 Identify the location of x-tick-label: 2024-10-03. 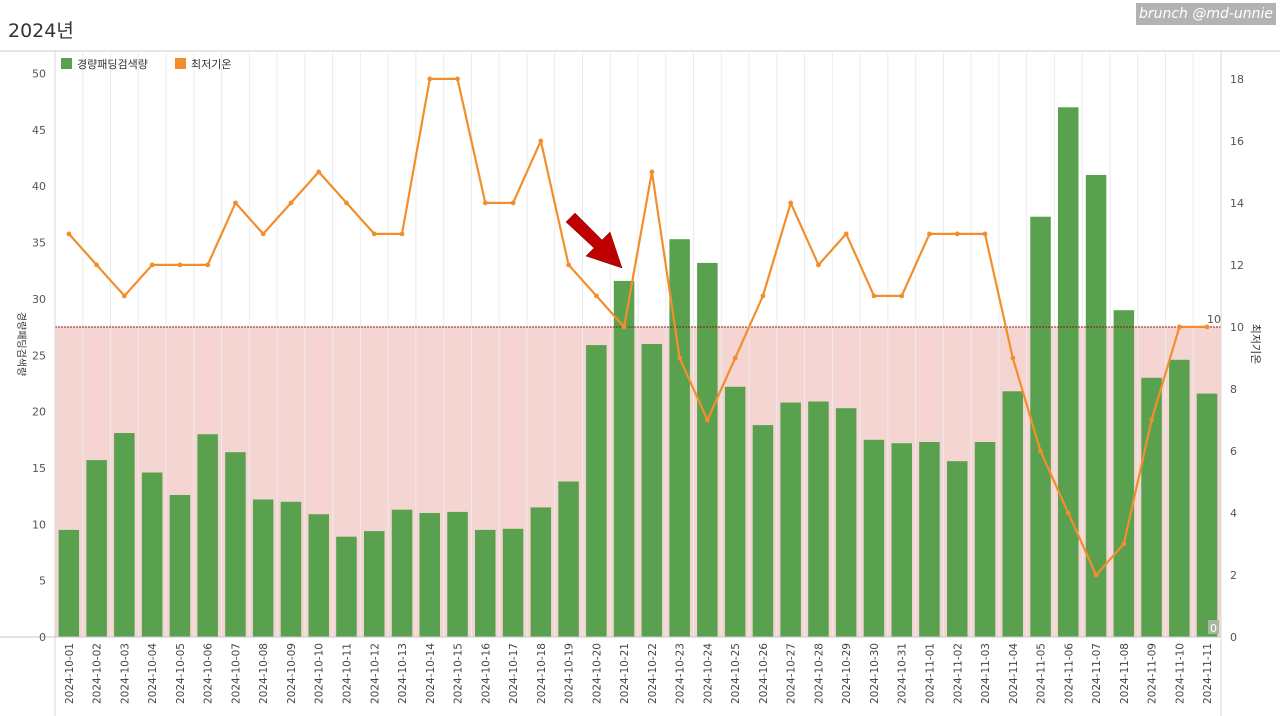
(125, 673).